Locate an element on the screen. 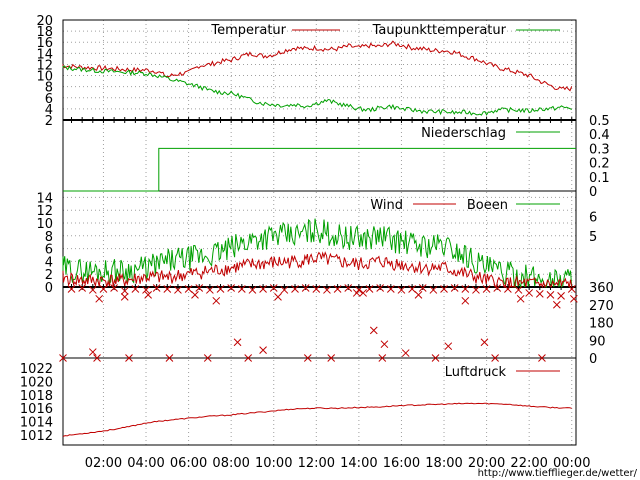 Image resolution: width=640 pixels, height=480 pixels. xtick-label: 06:00 is located at coordinates (188, 463).